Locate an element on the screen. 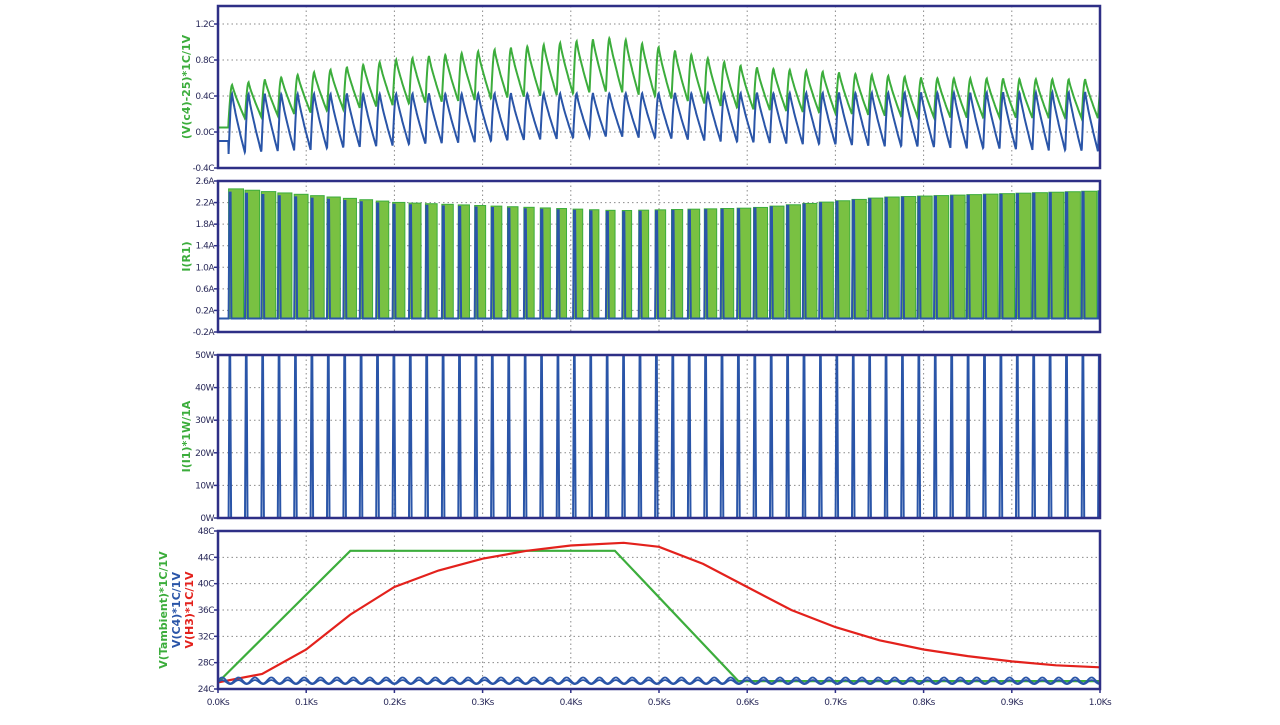 This screenshot has height=725, width=1280. x-tick-label: 0.6Ks is located at coordinates (747, 703).